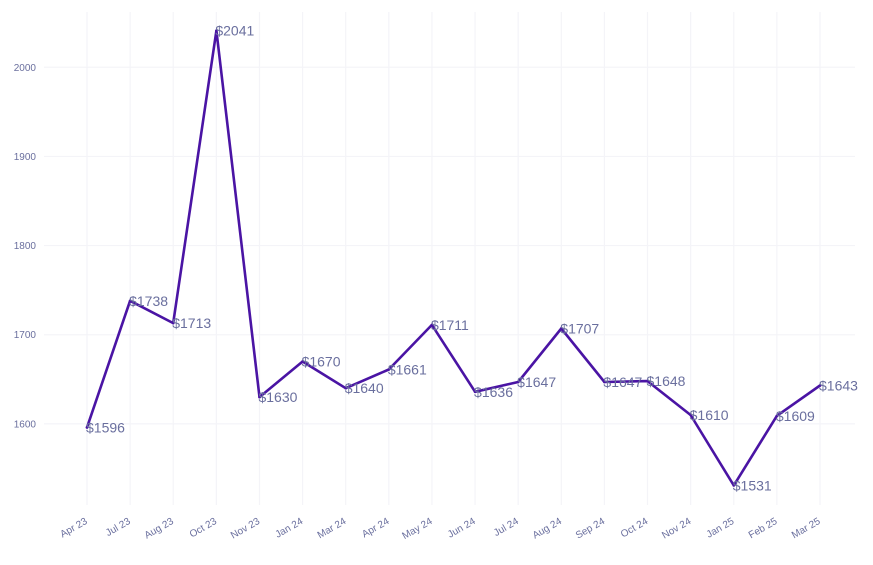 The height and width of the screenshot is (565, 873). I want to click on x-tick-label: Apr 24, so click(375, 528).